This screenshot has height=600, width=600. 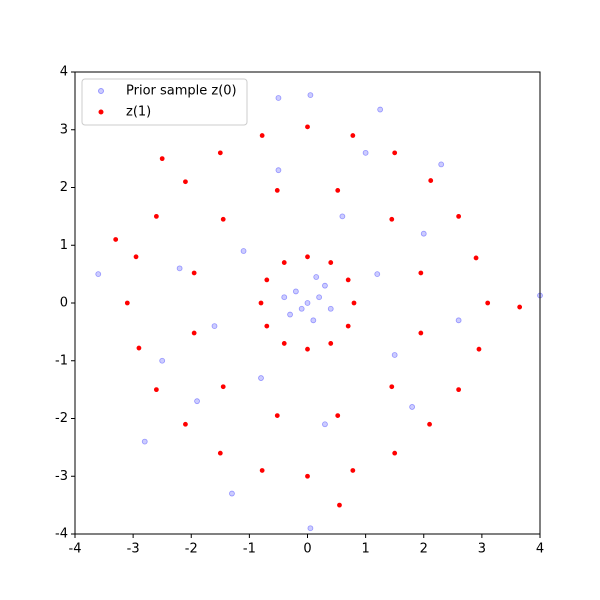 What do you see at coordinates (61, 360) in the screenshot?
I see `y-tick-label: -1` at bounding box center [61, 360].